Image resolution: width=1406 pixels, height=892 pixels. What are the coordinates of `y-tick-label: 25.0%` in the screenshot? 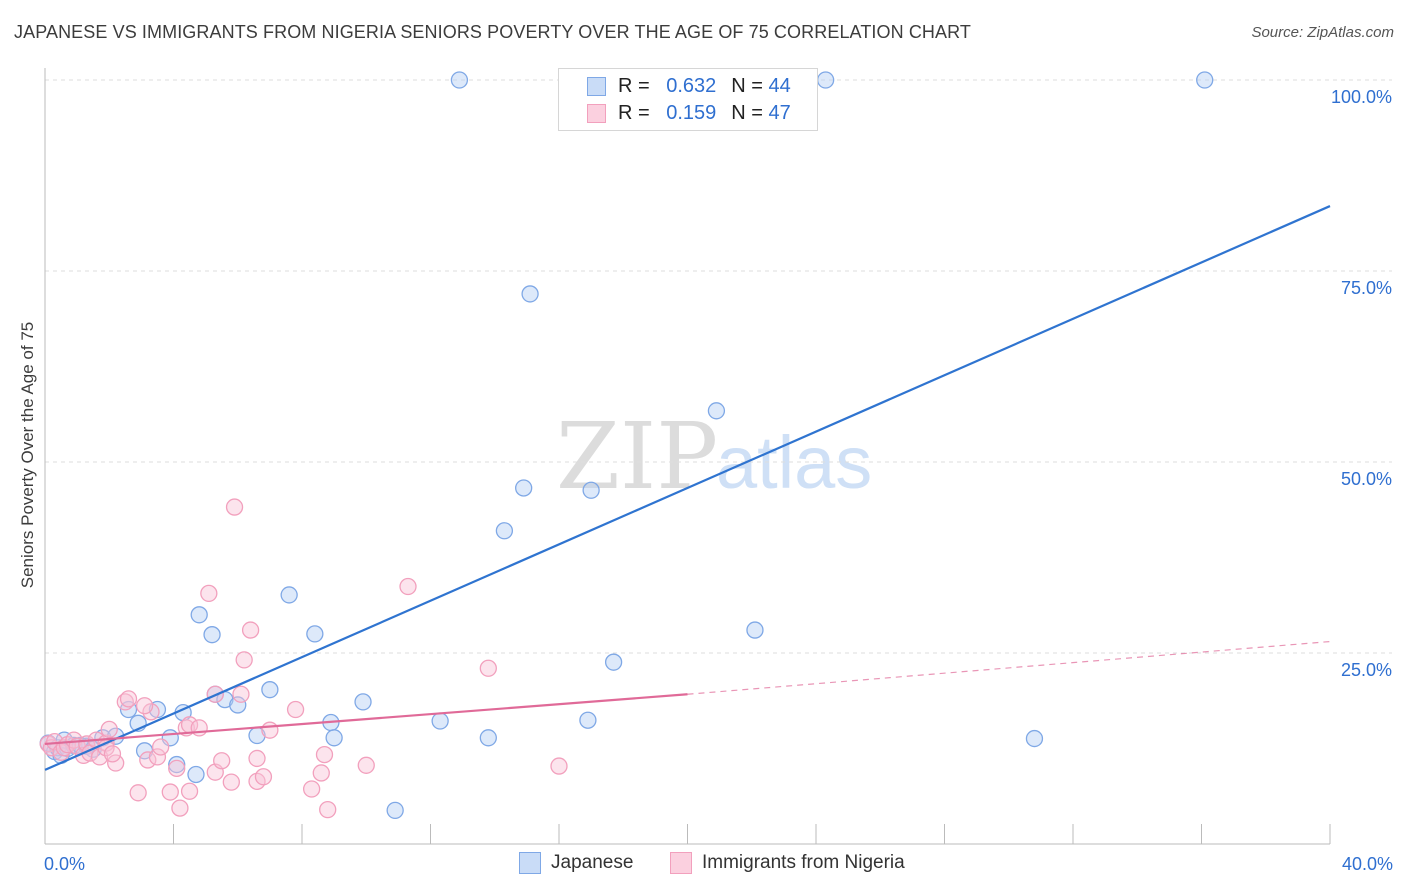 It's located at (1366, 670).